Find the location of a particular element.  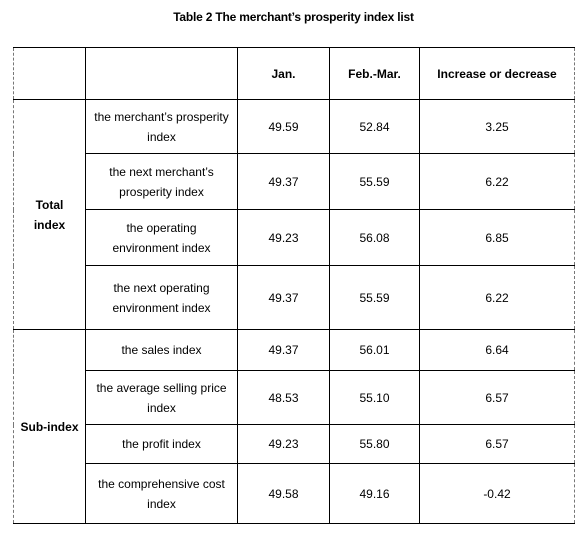

row-item-label: the average selling price index is located at coordinates (161, 397).